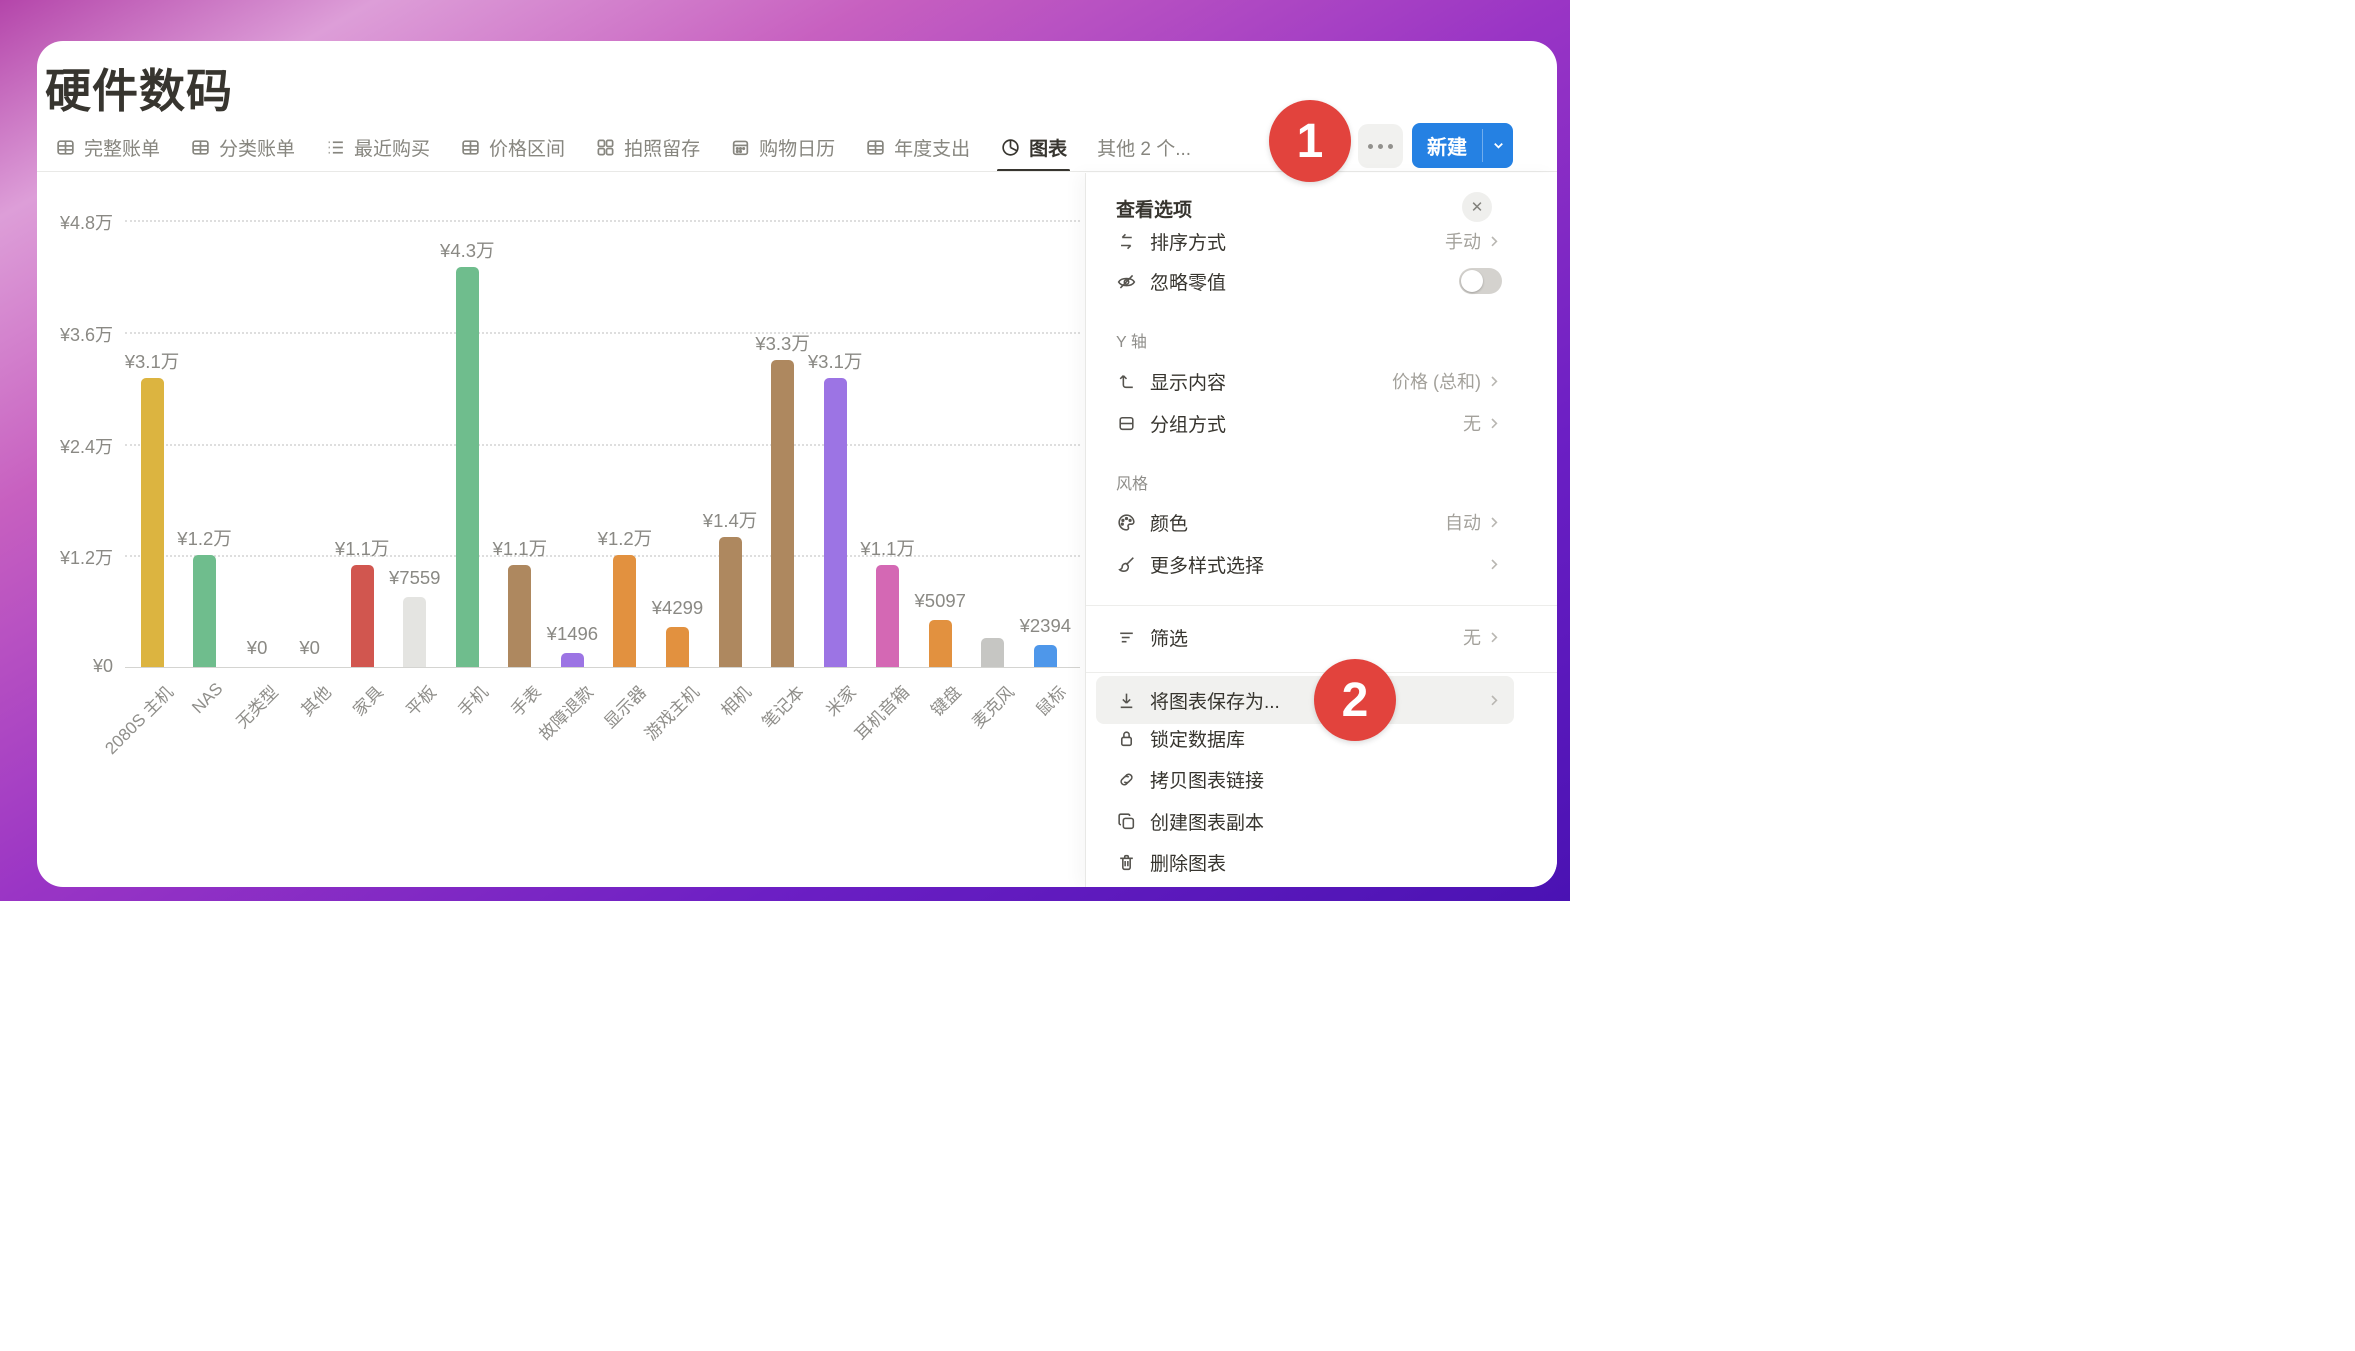 The image size is (2355, 1351). I want to click on more-options-button, so click(1380, 146).